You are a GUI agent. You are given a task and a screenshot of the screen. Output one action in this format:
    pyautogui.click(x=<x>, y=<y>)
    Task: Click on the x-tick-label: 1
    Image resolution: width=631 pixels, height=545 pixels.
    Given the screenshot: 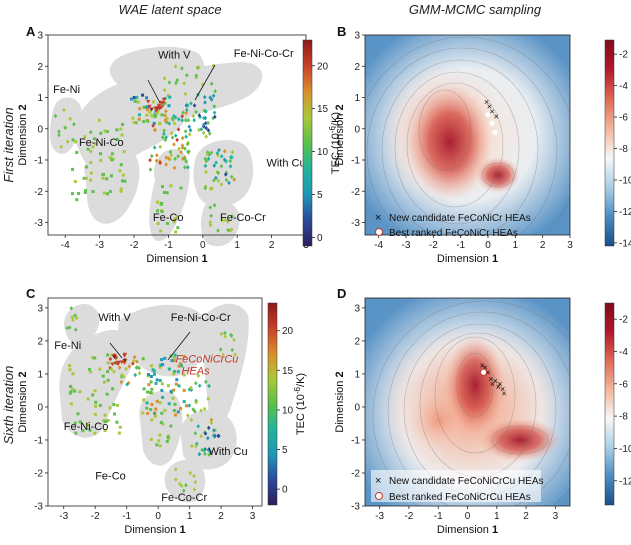 What is the action you would take?
    pyautogui.click(x=516, y=245)
    